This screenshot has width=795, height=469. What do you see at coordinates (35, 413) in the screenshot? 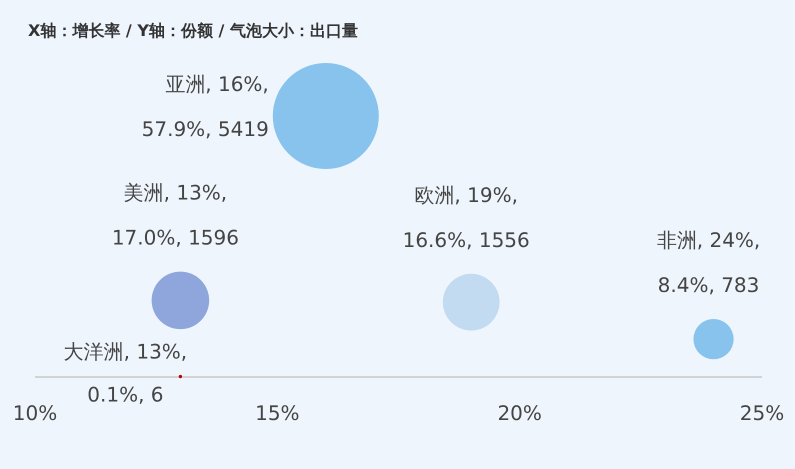
I see `x-tick-label: 10%` at bounding box center [35, 413].